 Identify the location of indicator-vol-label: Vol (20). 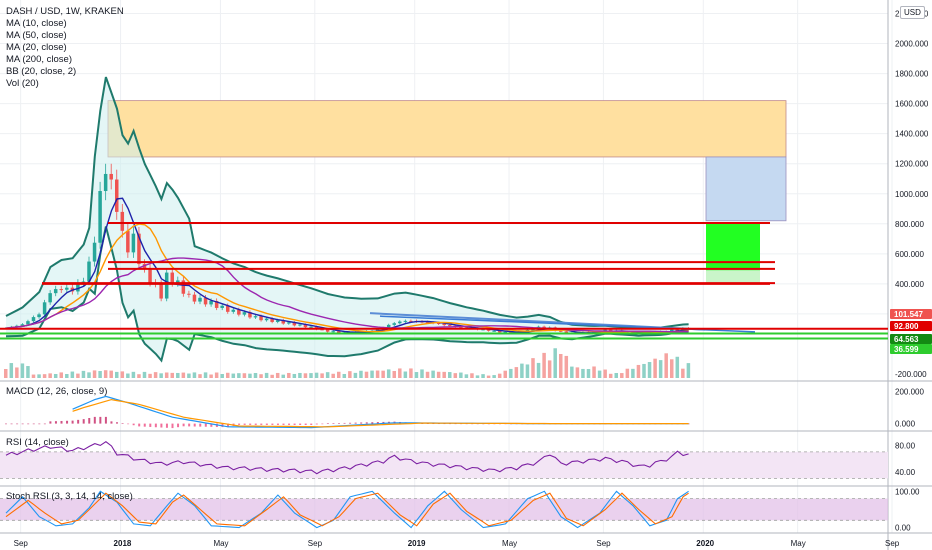
(22, 83).